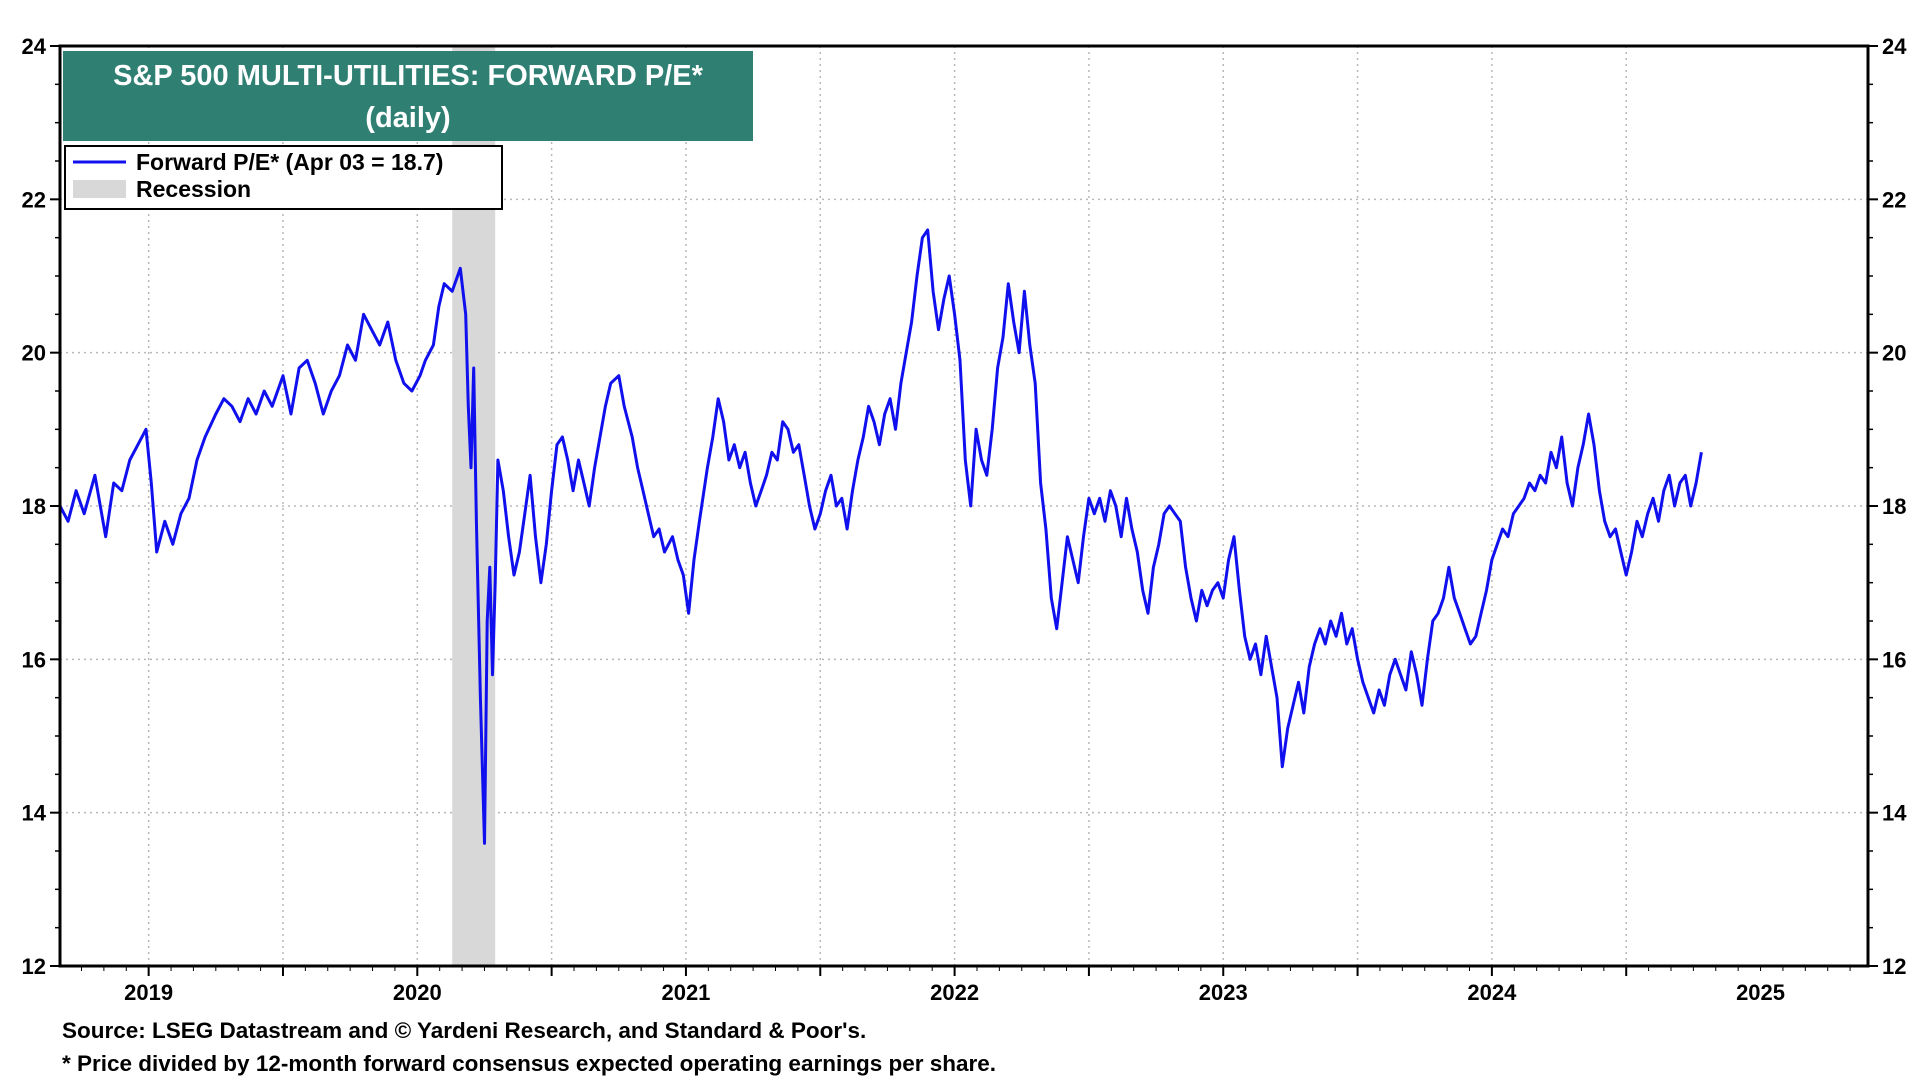  Describe the element at coordinates (1894, 966) in the screenshot. I see `y-tick-label-right: 12` at that location.